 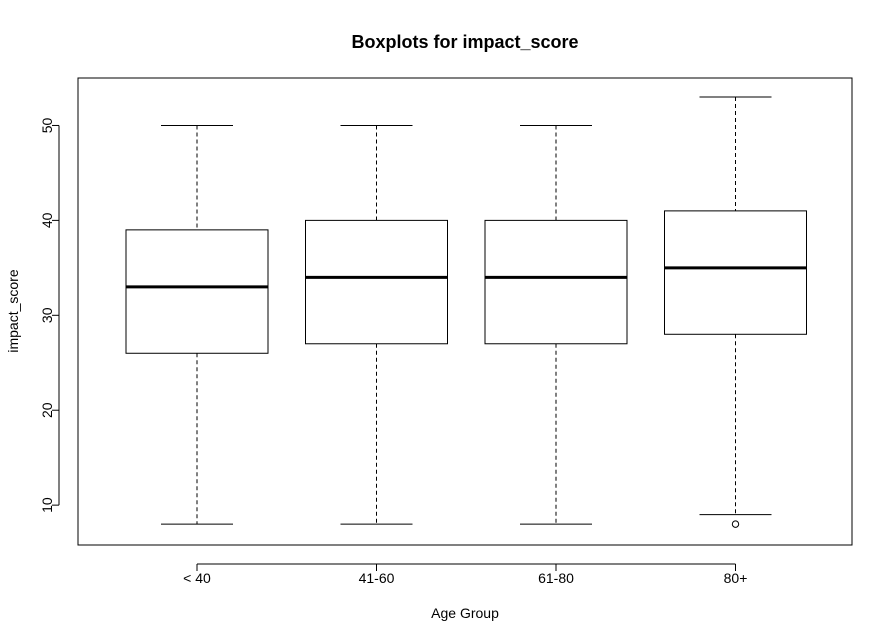 I want to click on y-tick-label: 50, so click(x=47, y=125).